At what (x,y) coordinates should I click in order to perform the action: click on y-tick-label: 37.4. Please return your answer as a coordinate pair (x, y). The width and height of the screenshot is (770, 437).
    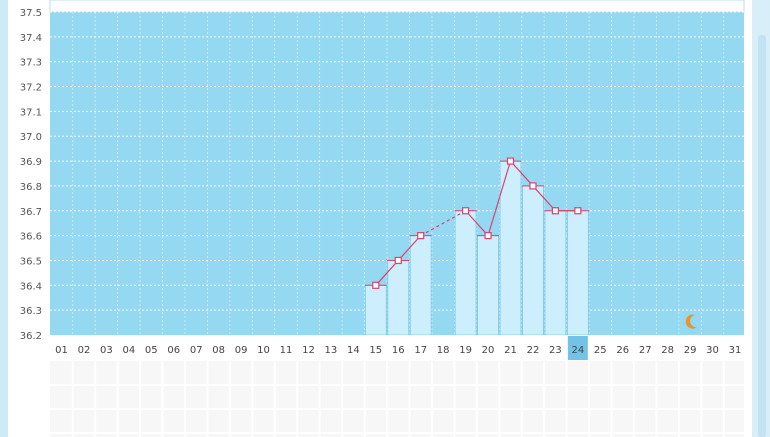
    Looking at the image, I should click on (31, 38).